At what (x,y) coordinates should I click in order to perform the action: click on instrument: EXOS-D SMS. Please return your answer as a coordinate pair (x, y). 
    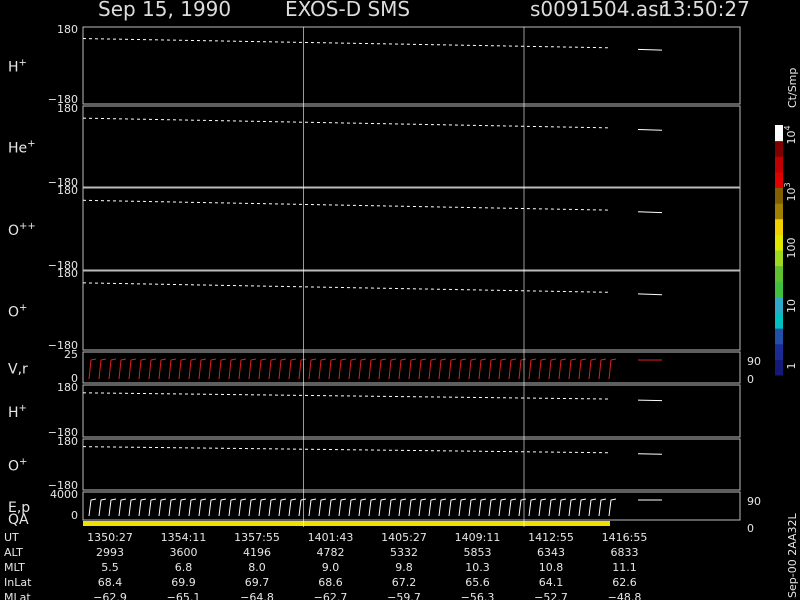
    Looking at the image, I should click on (347, 10).